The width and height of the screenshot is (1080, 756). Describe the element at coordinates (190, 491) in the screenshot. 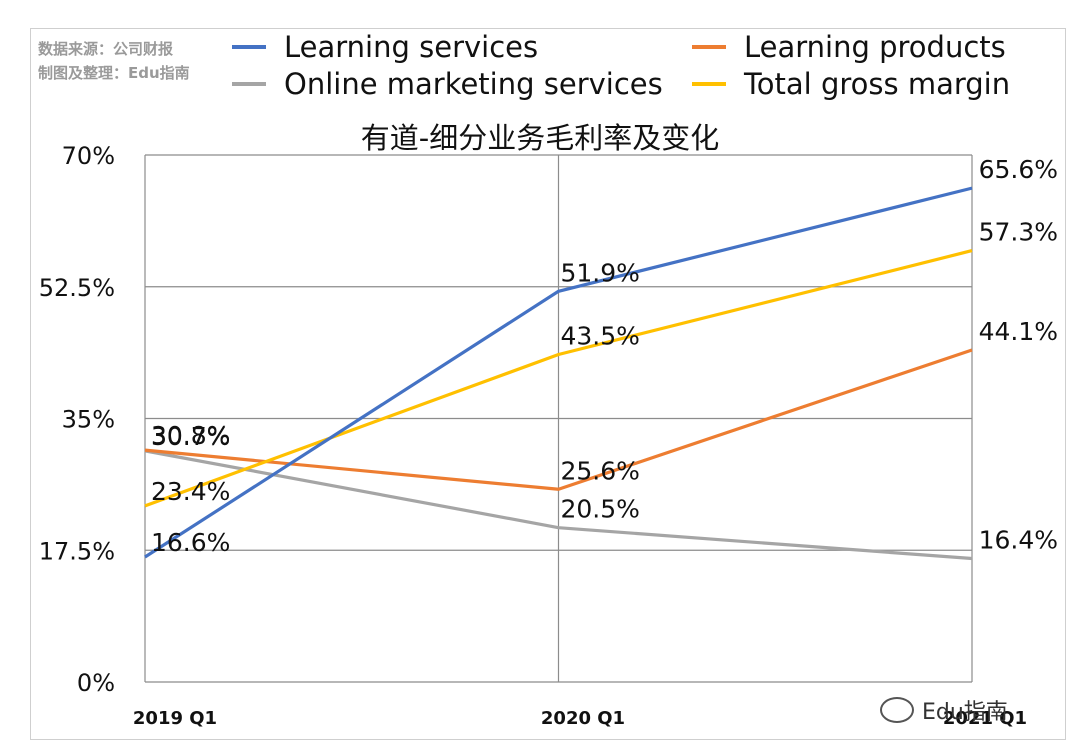

I see `data-label: 23.4%` at that location.